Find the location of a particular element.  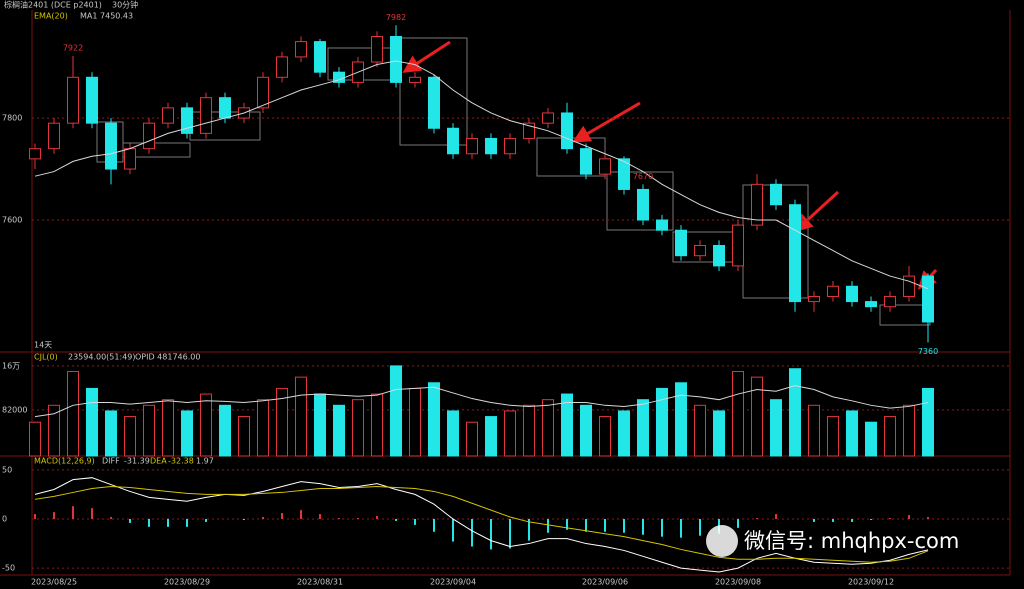

x-tick-label: 2023/09/04 is located at coordinates (453, 582).